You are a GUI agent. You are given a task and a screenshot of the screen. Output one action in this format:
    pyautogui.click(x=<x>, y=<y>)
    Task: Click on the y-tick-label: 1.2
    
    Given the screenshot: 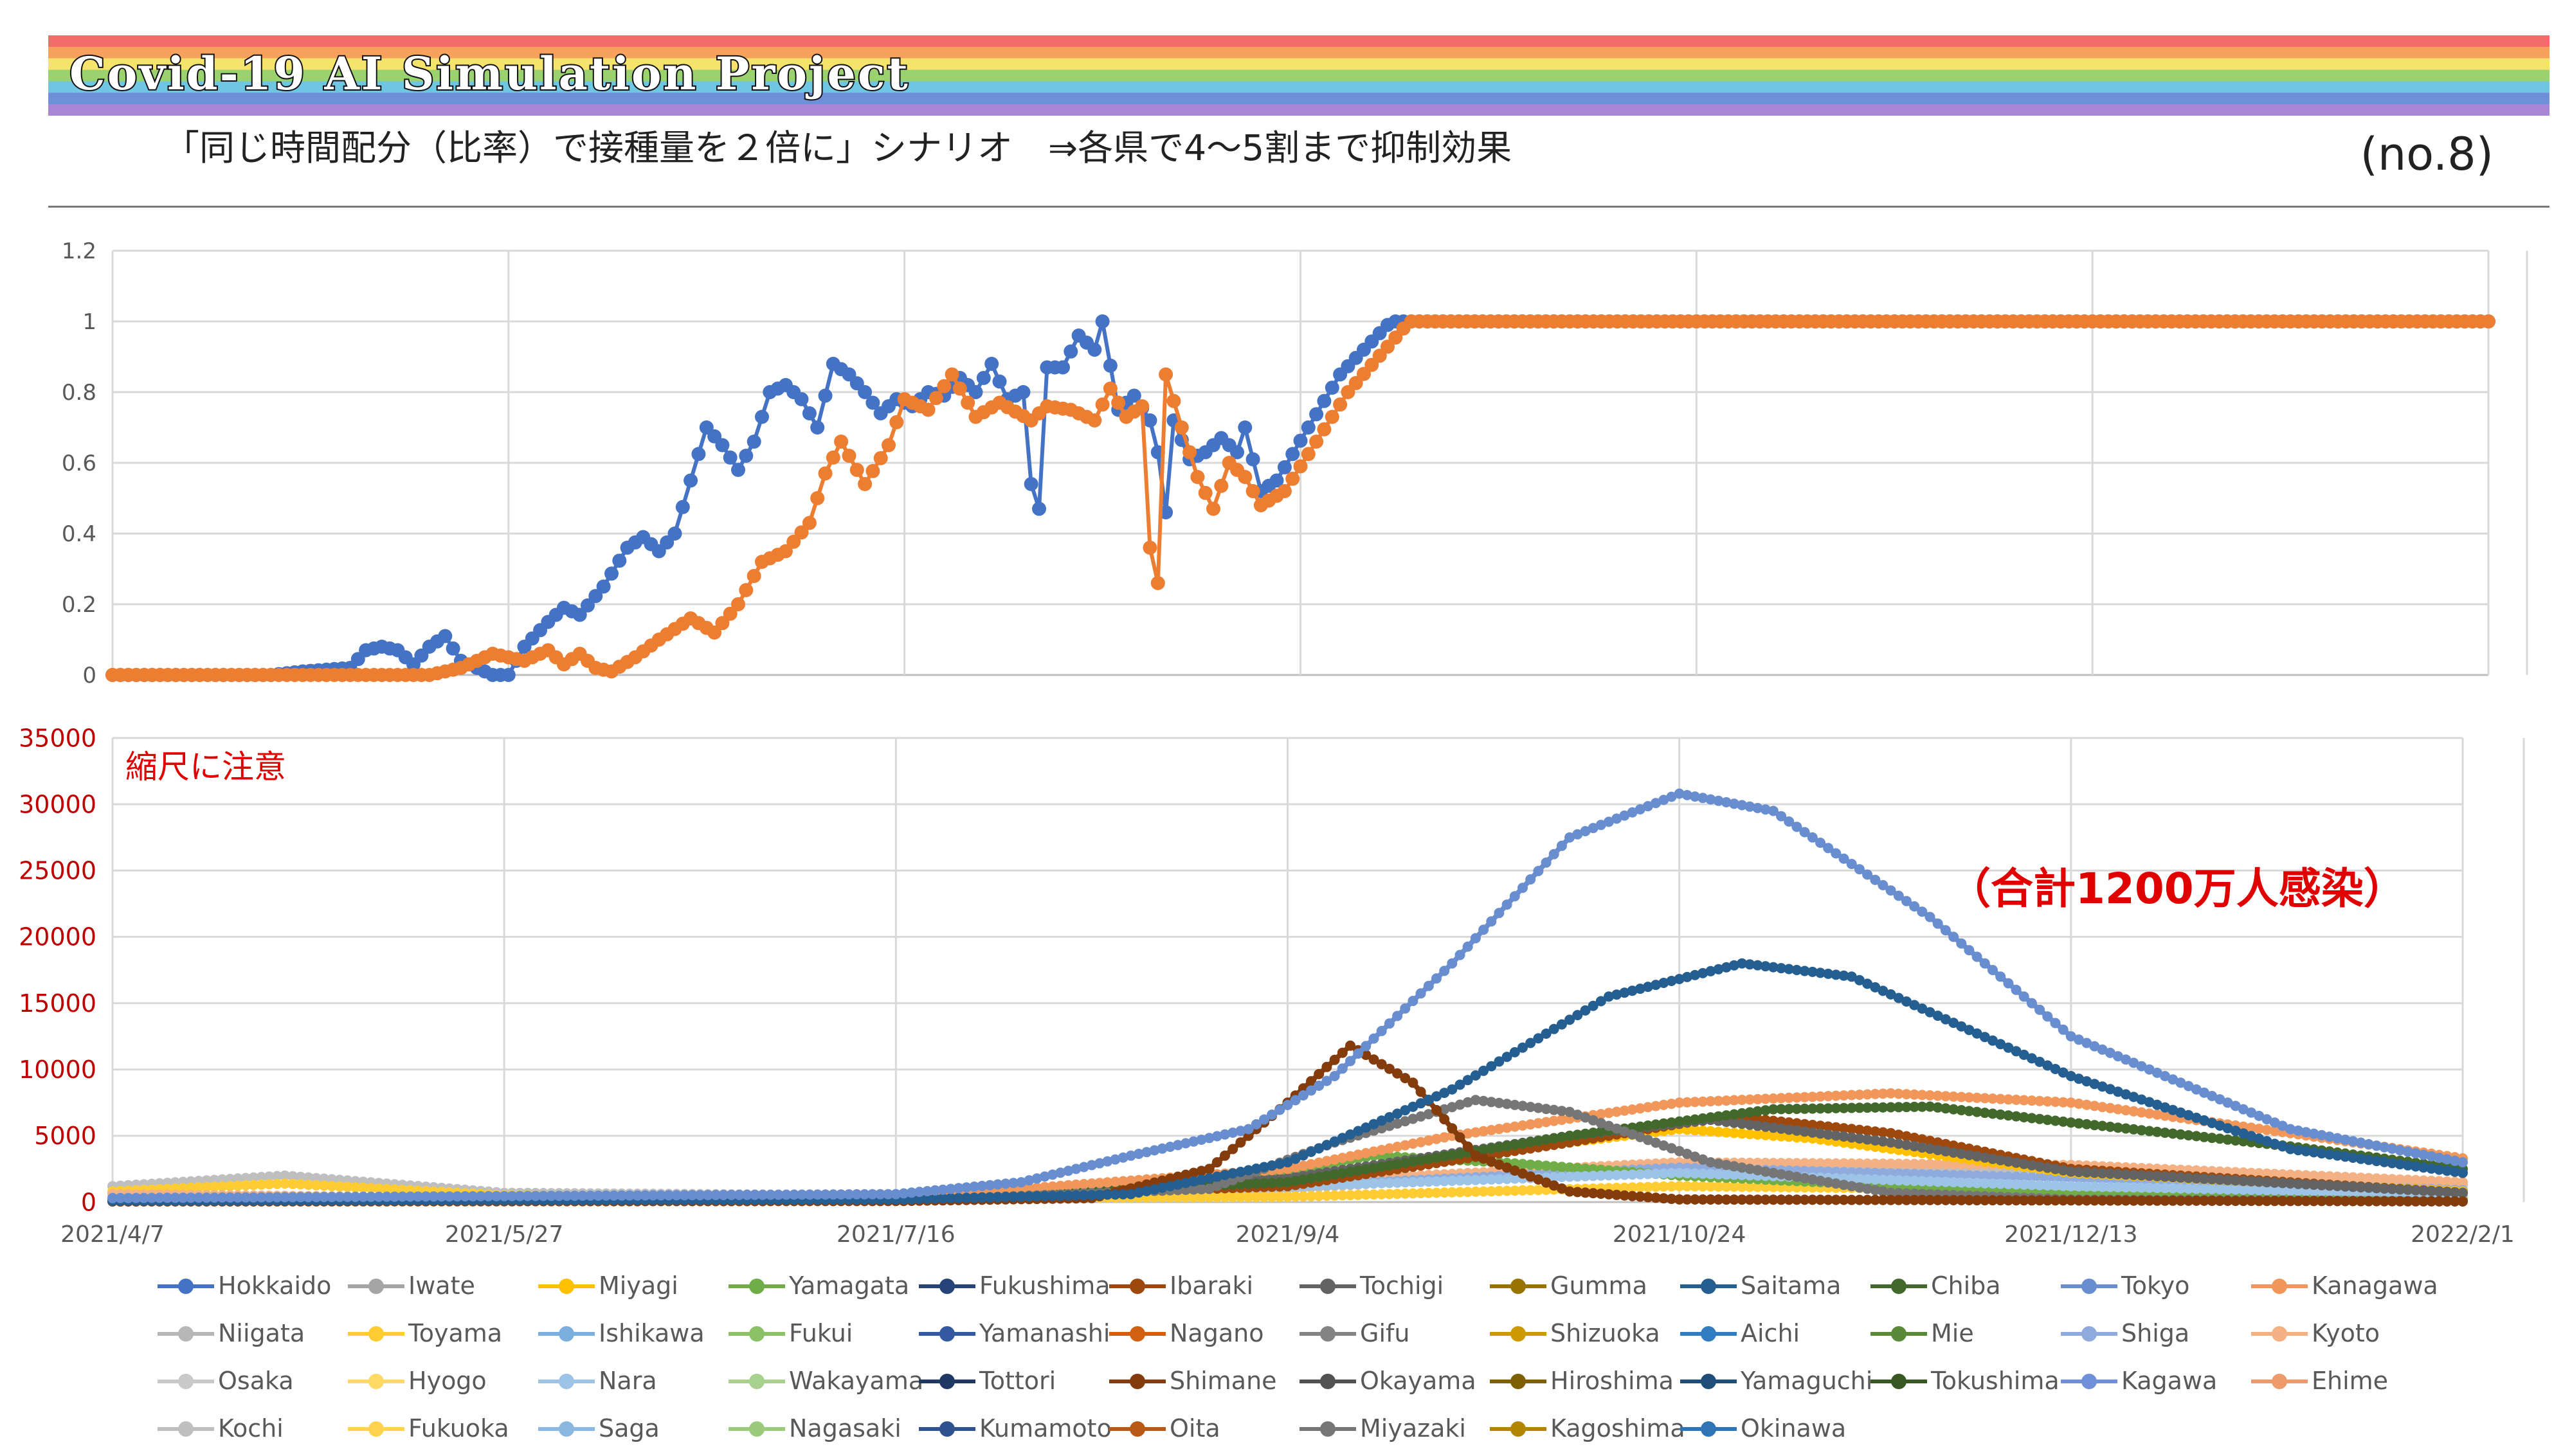 What is the action you would take?
    pyautogui.click(x=79, y=251)
    